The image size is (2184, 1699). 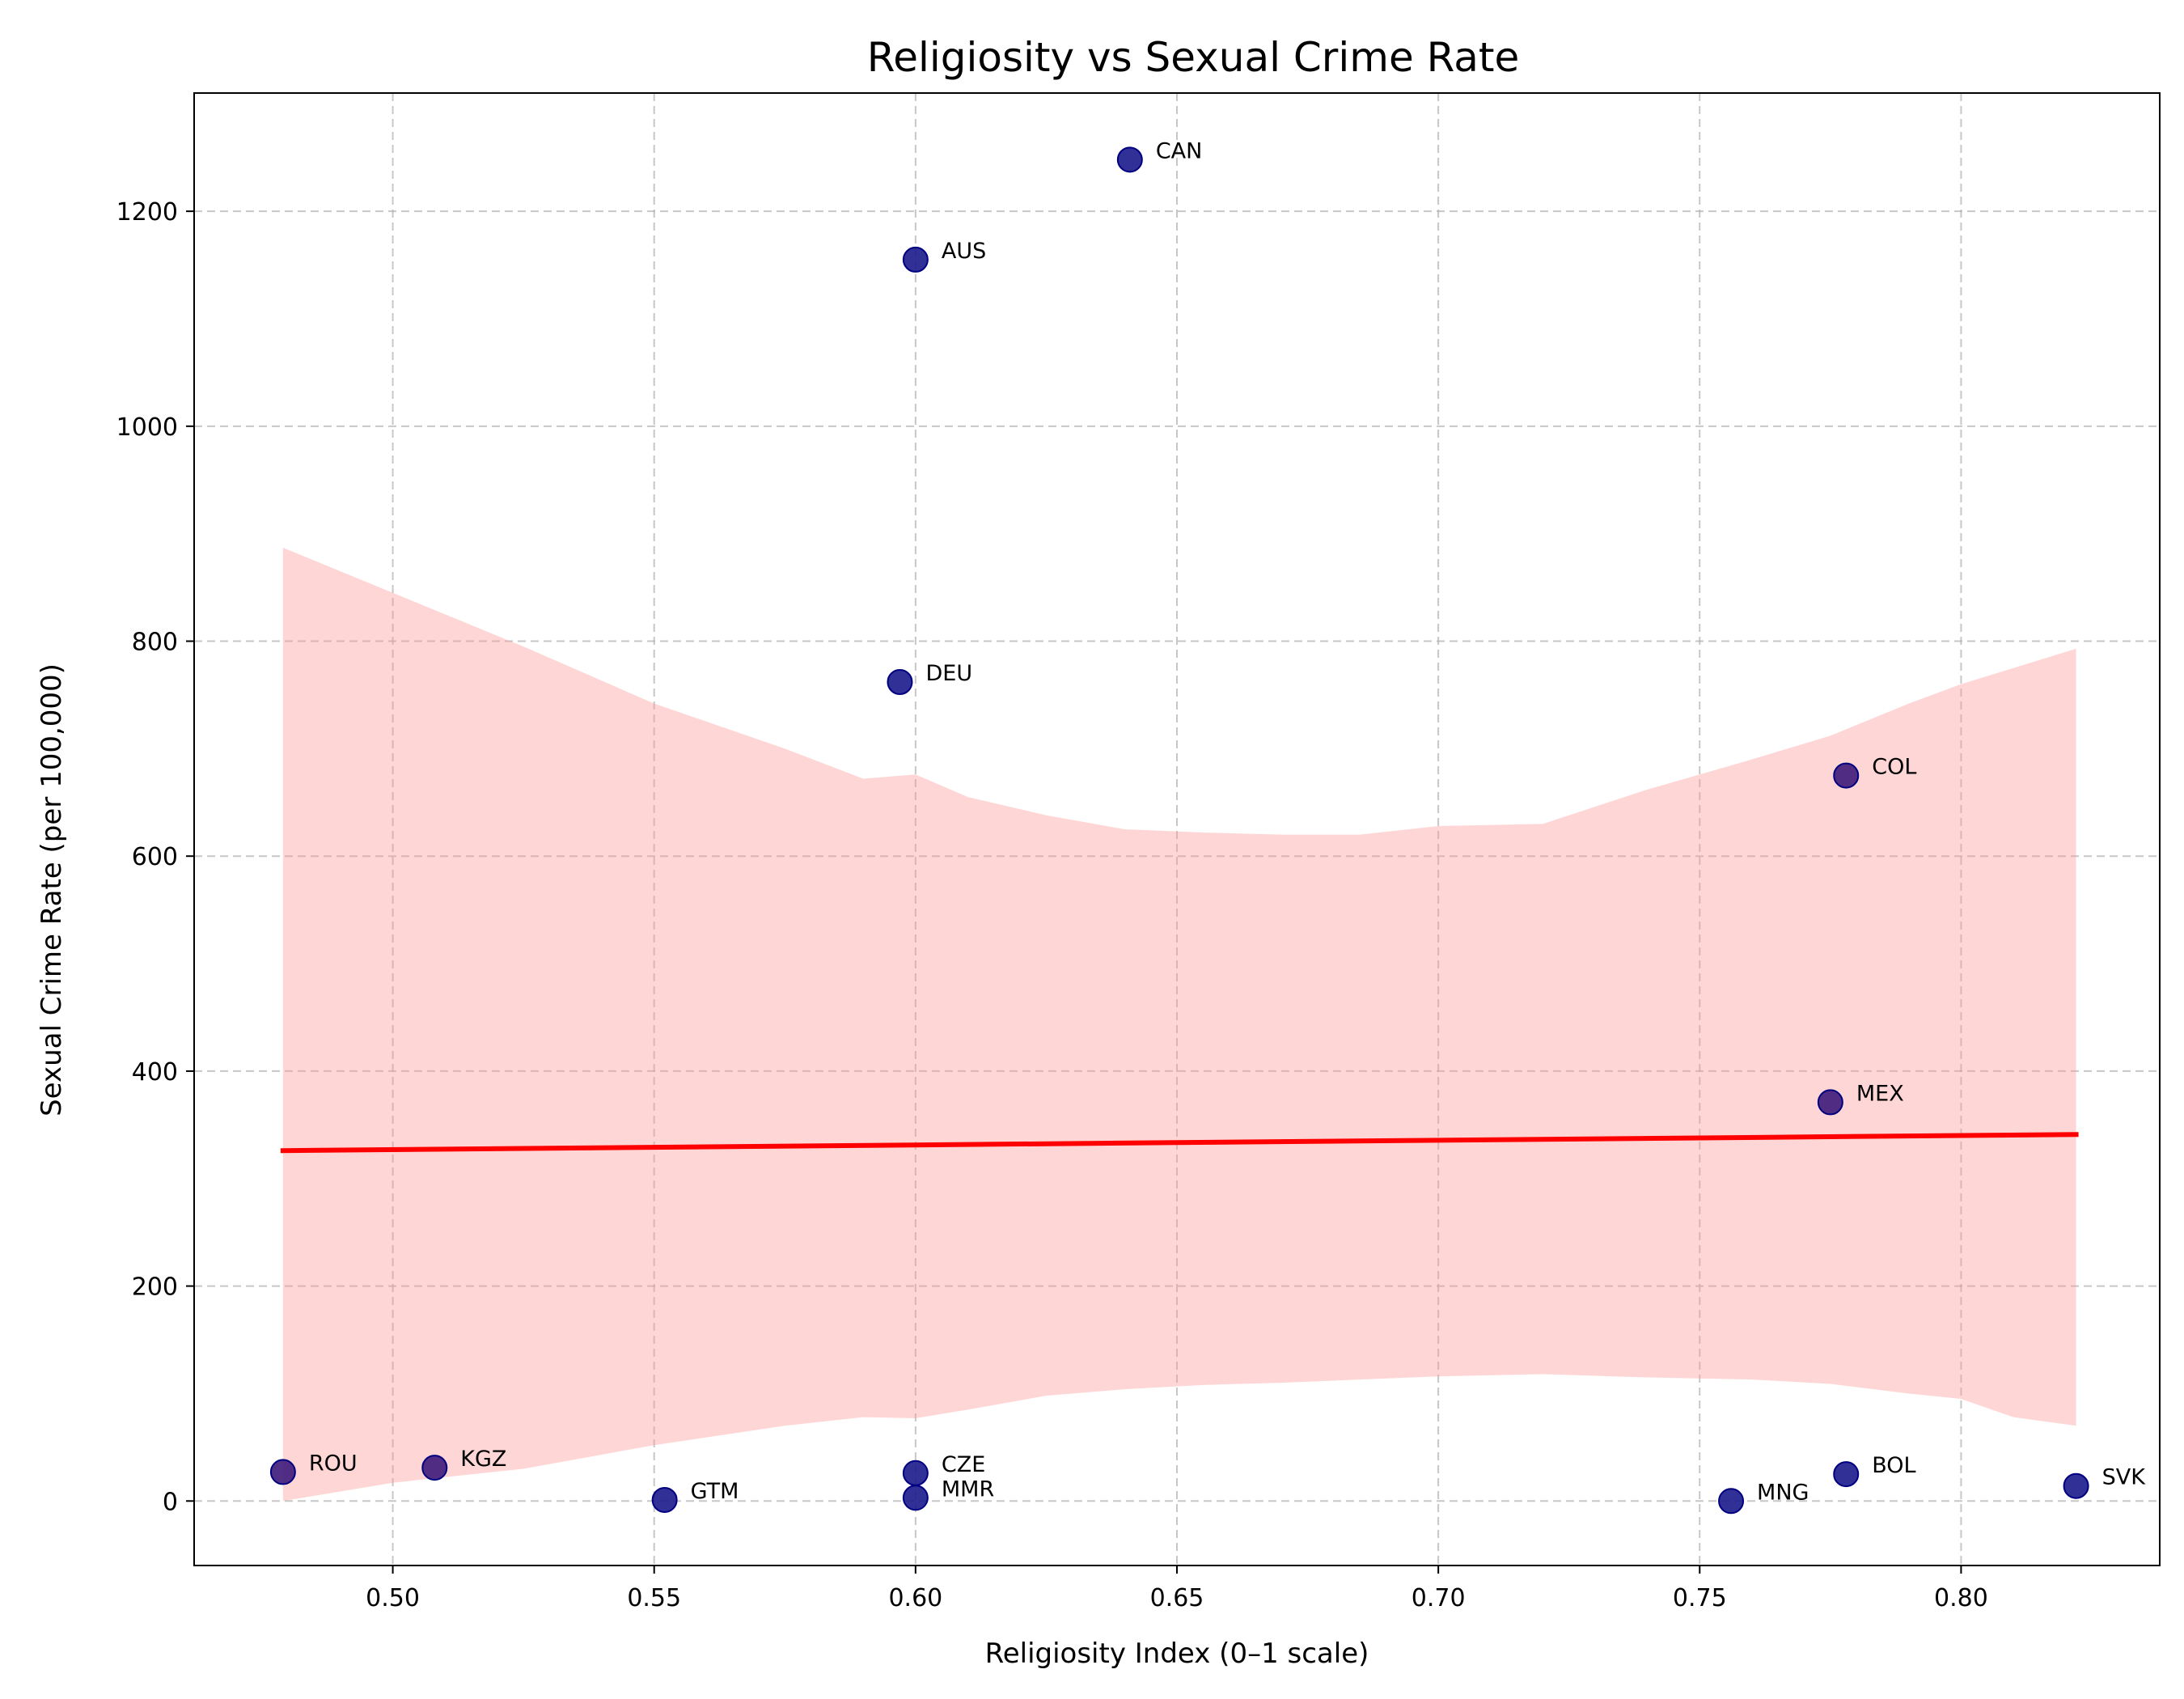 What do you see at coordinates (2076, 1485) in the screenshot?
I see `data-point-svk` at bounding box center [2076, 1485].